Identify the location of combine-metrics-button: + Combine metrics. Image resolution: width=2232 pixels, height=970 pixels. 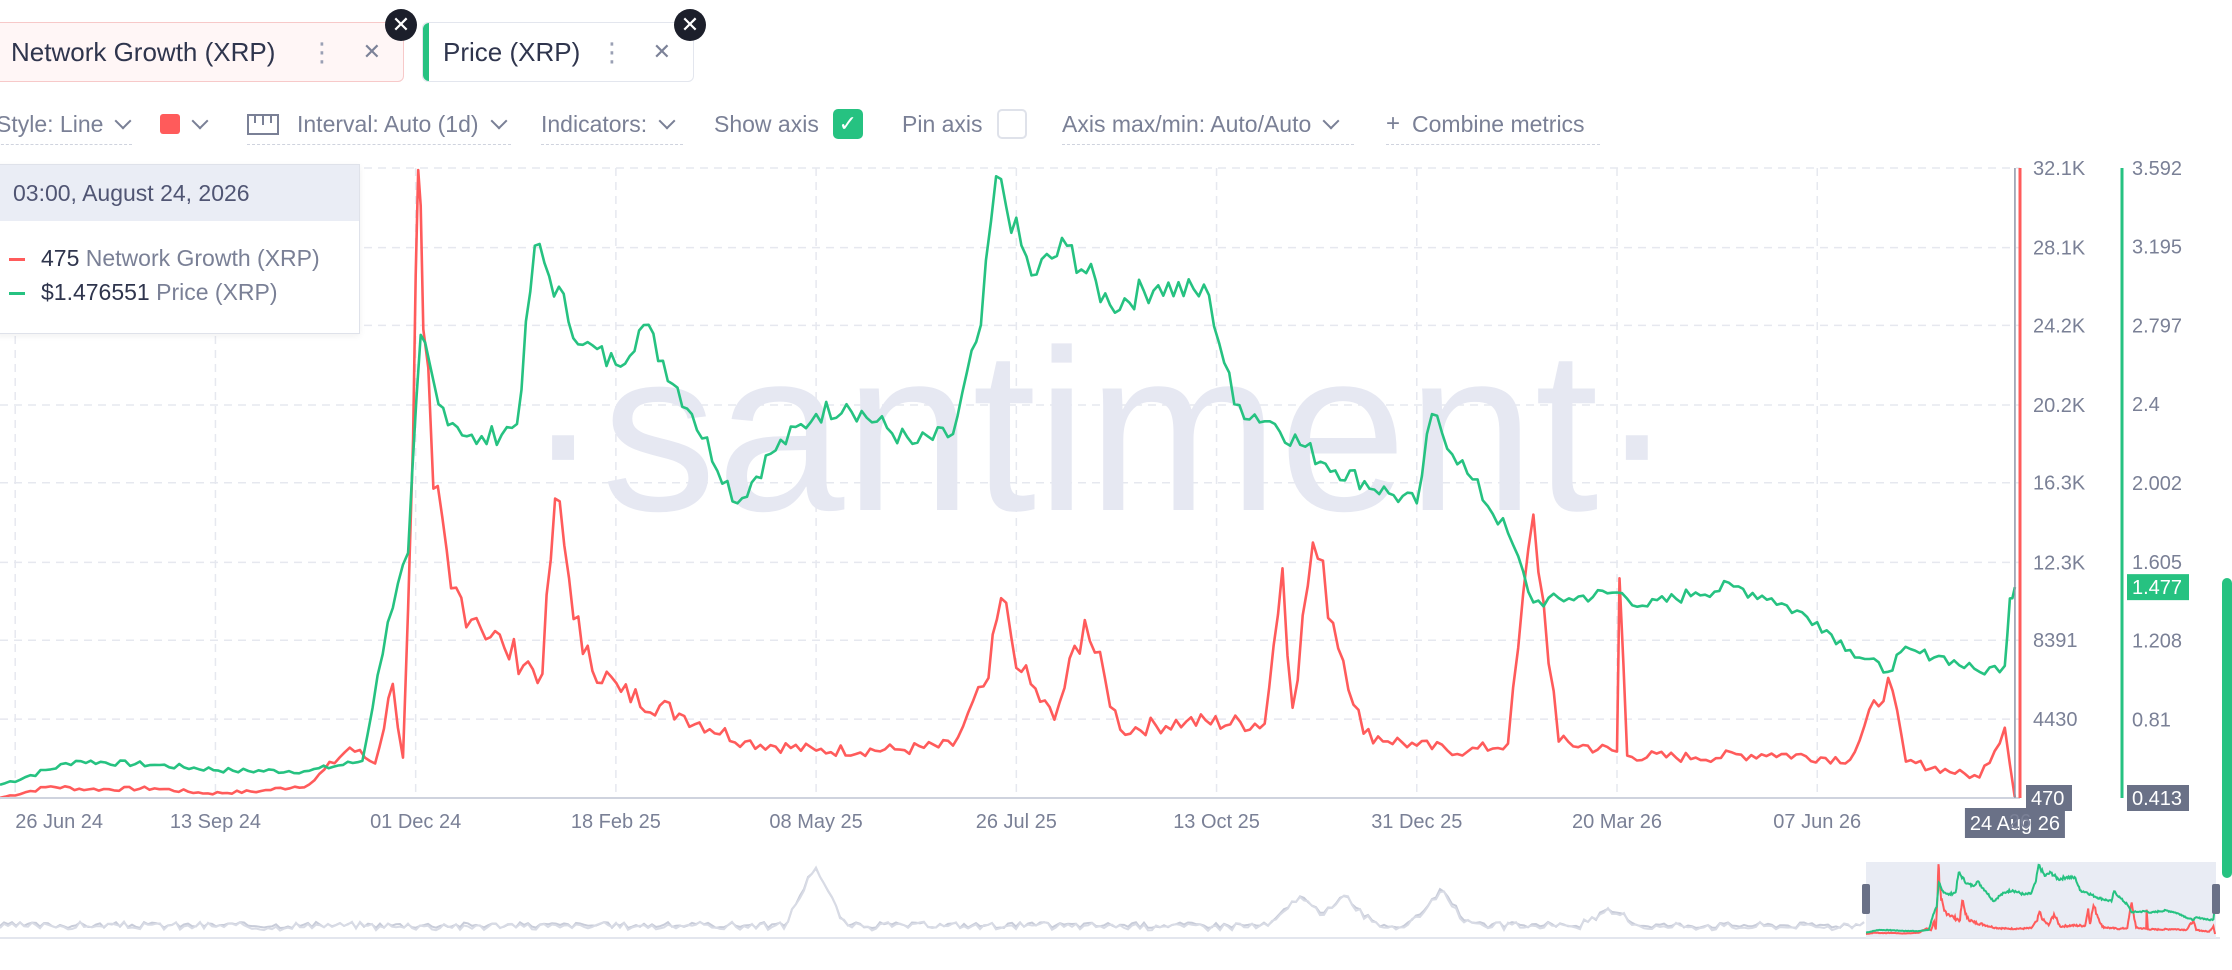
(1493, 124).